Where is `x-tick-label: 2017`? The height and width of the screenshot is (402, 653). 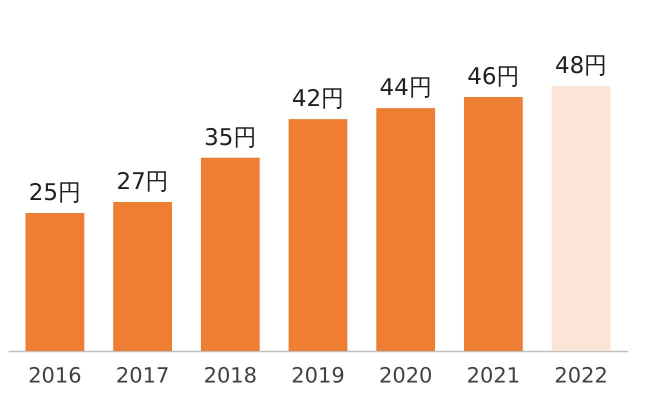
x-tick-label: 2017 is located at coordinates (143, 376).